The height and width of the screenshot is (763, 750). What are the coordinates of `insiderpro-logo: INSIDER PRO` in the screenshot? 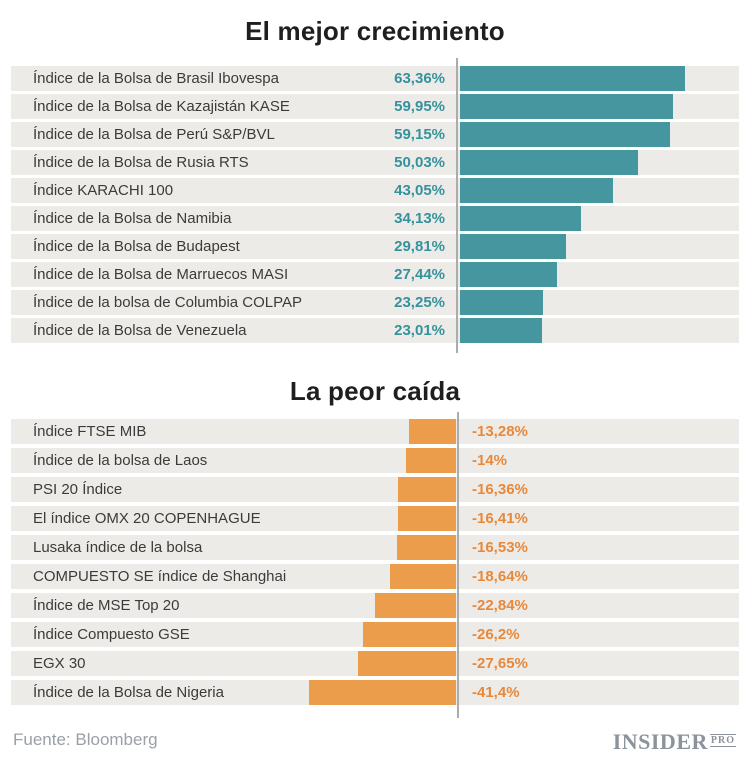 It's located at (674, 742).